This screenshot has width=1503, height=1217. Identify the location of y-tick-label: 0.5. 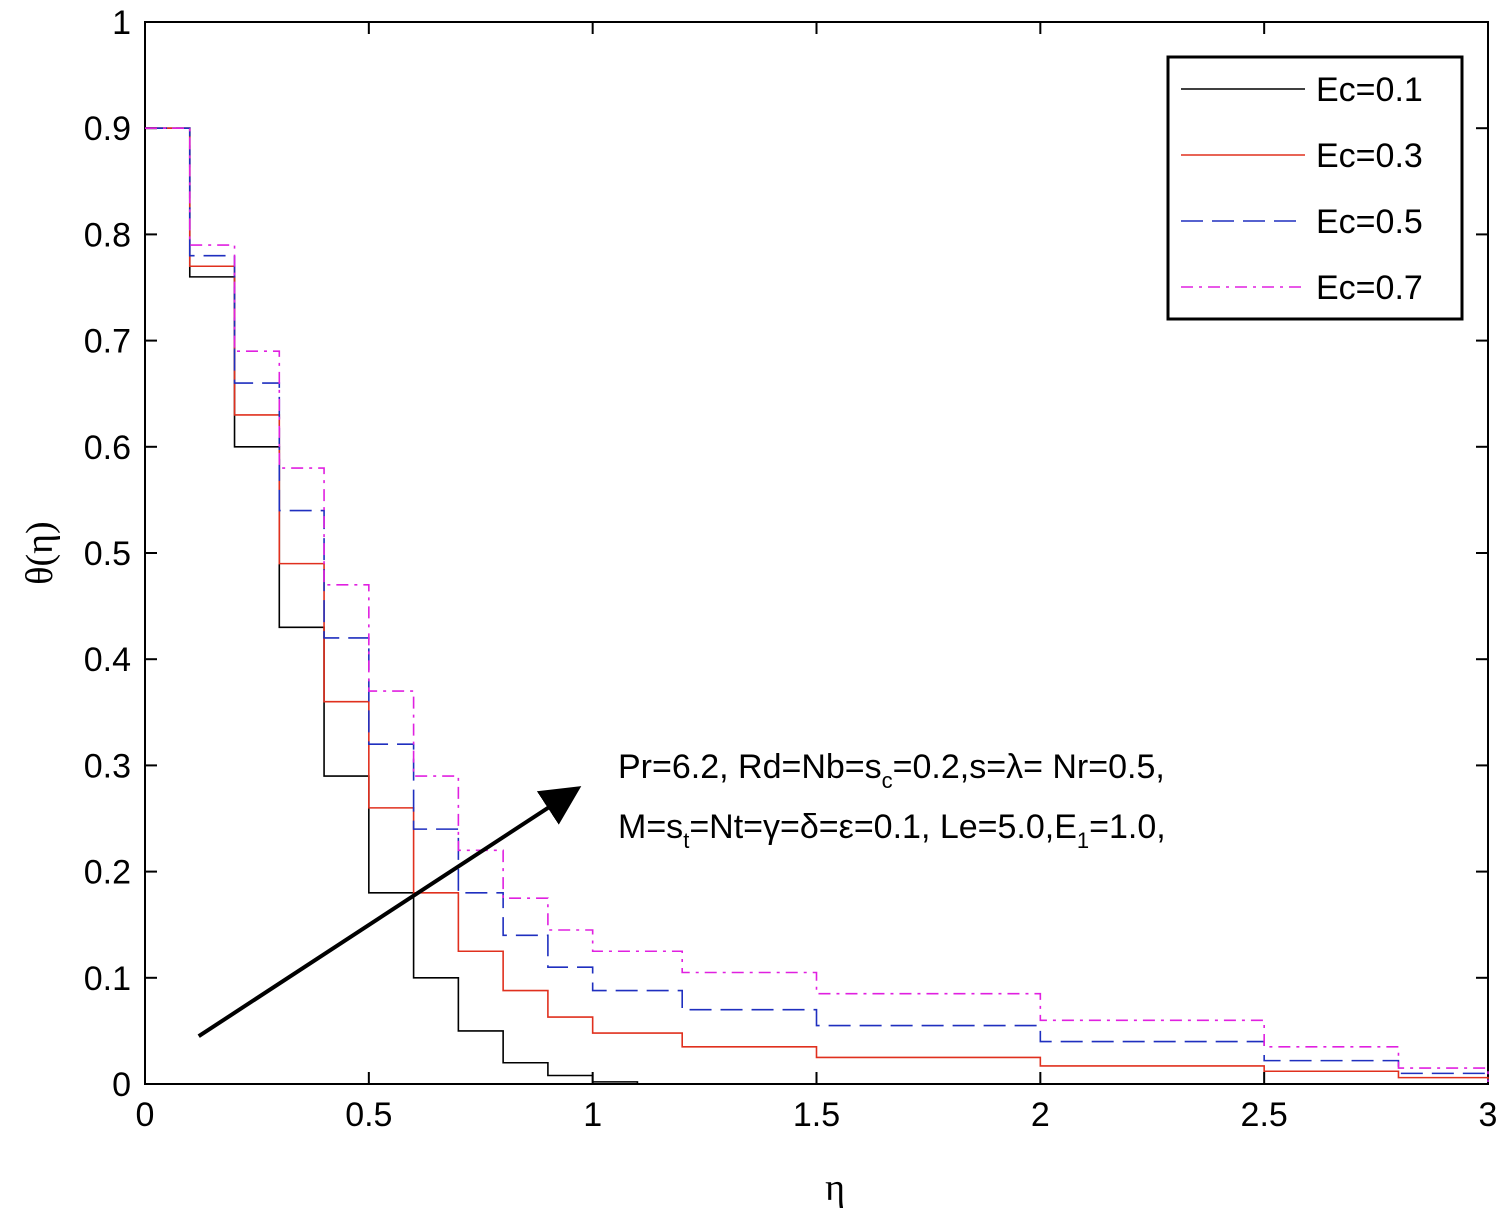
(107, 554).